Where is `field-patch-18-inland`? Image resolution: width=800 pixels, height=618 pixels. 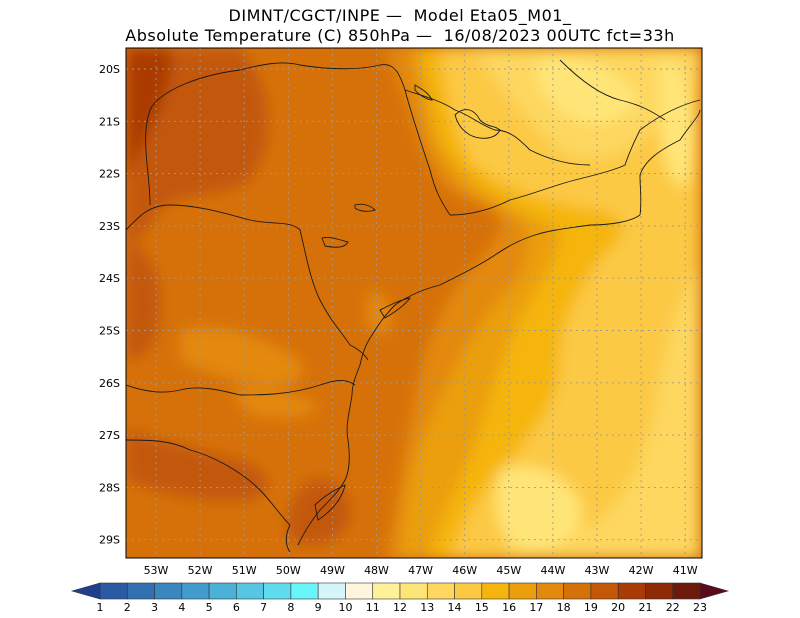
field-patch-18-inland is located at coordinates (241, 357).